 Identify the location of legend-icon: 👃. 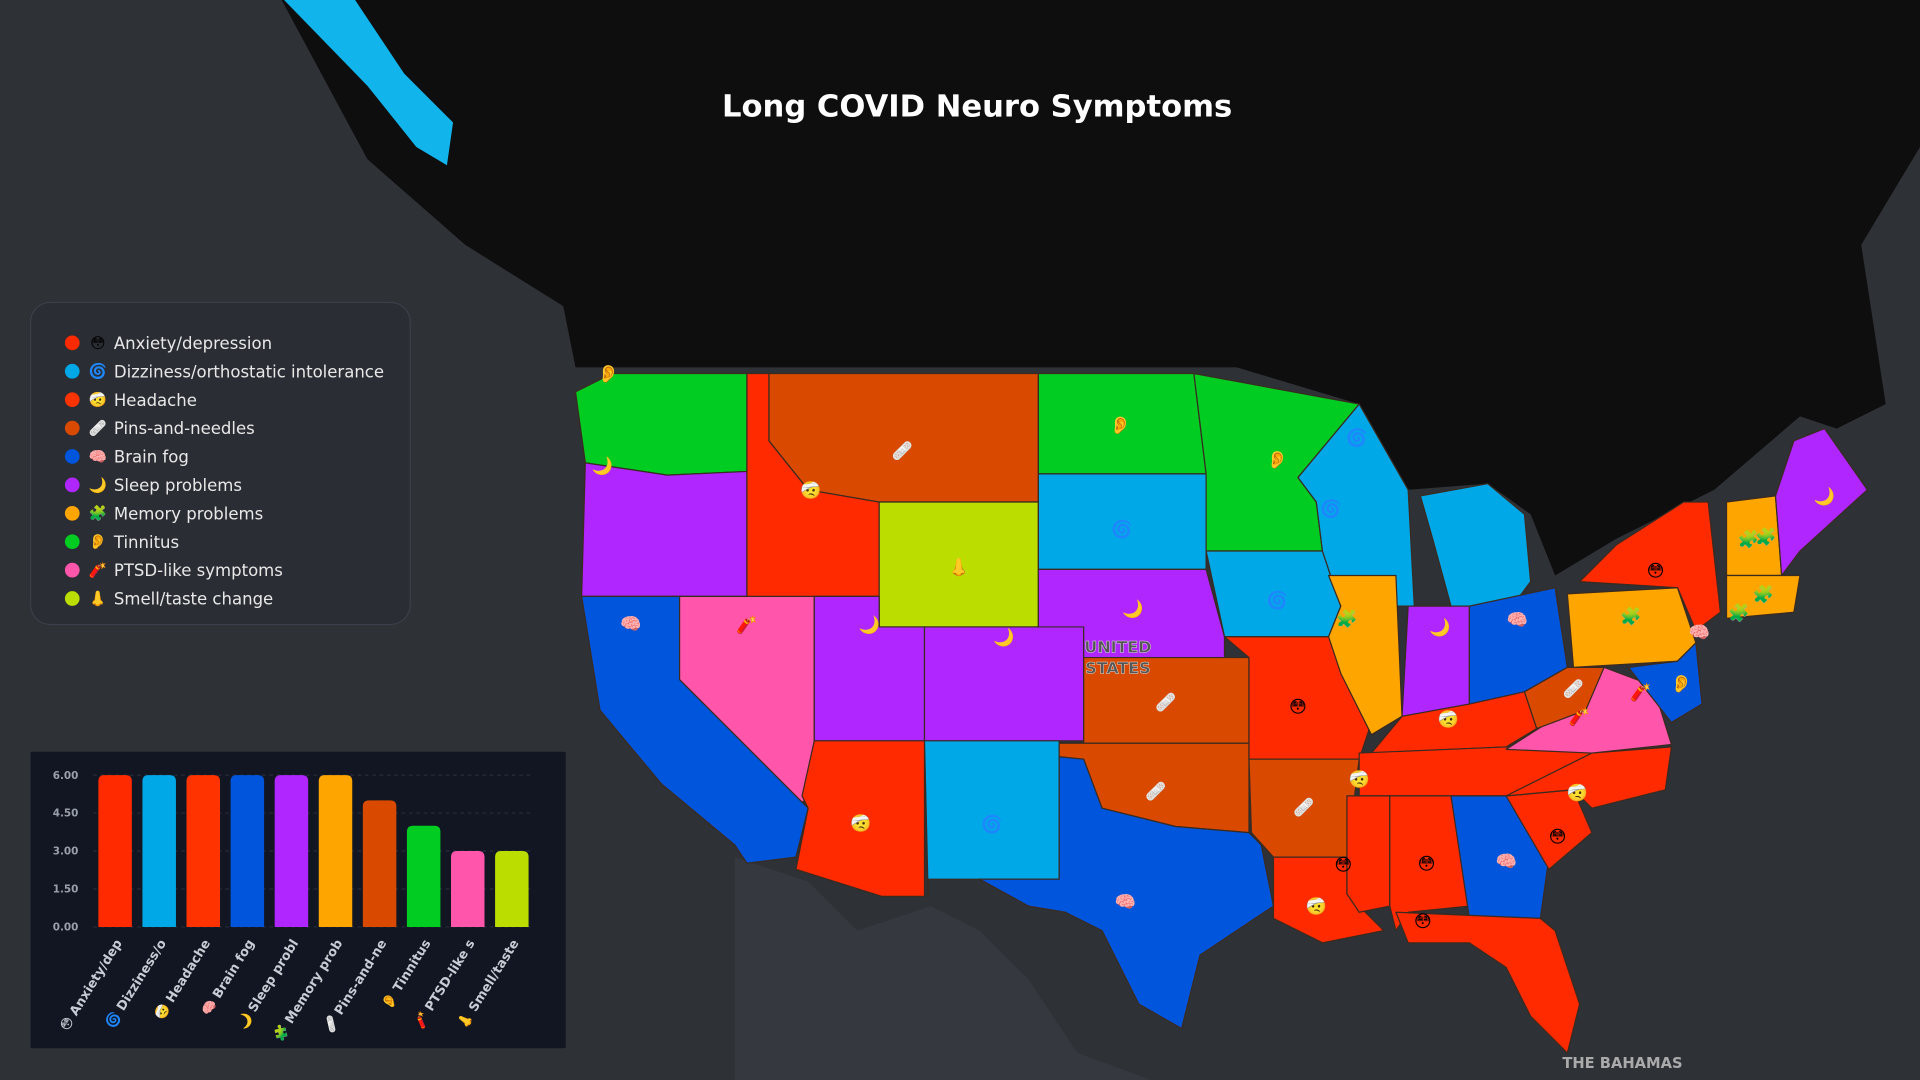
(98, 598).